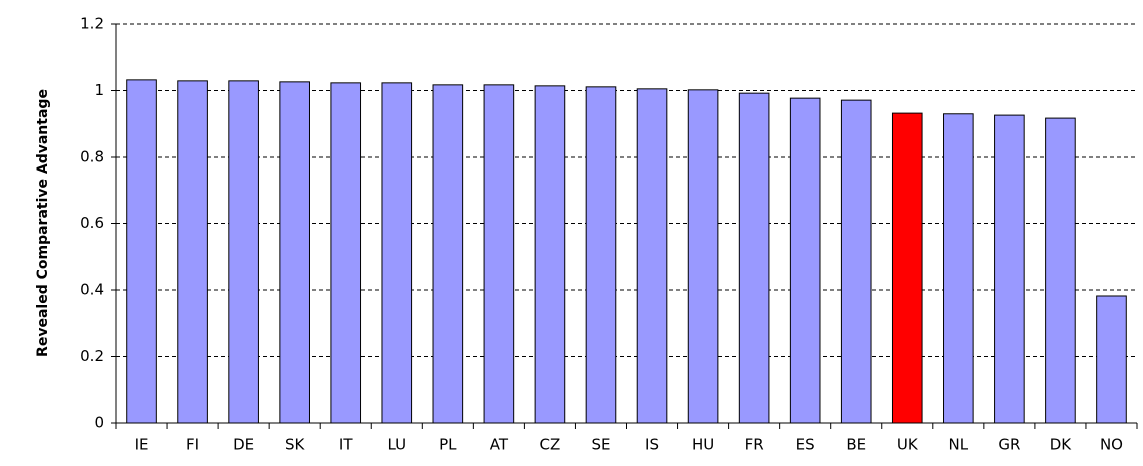  Describe the element at coordinates (805, 445) in the screenshot. I see `x-tick-label: ES` at that location.